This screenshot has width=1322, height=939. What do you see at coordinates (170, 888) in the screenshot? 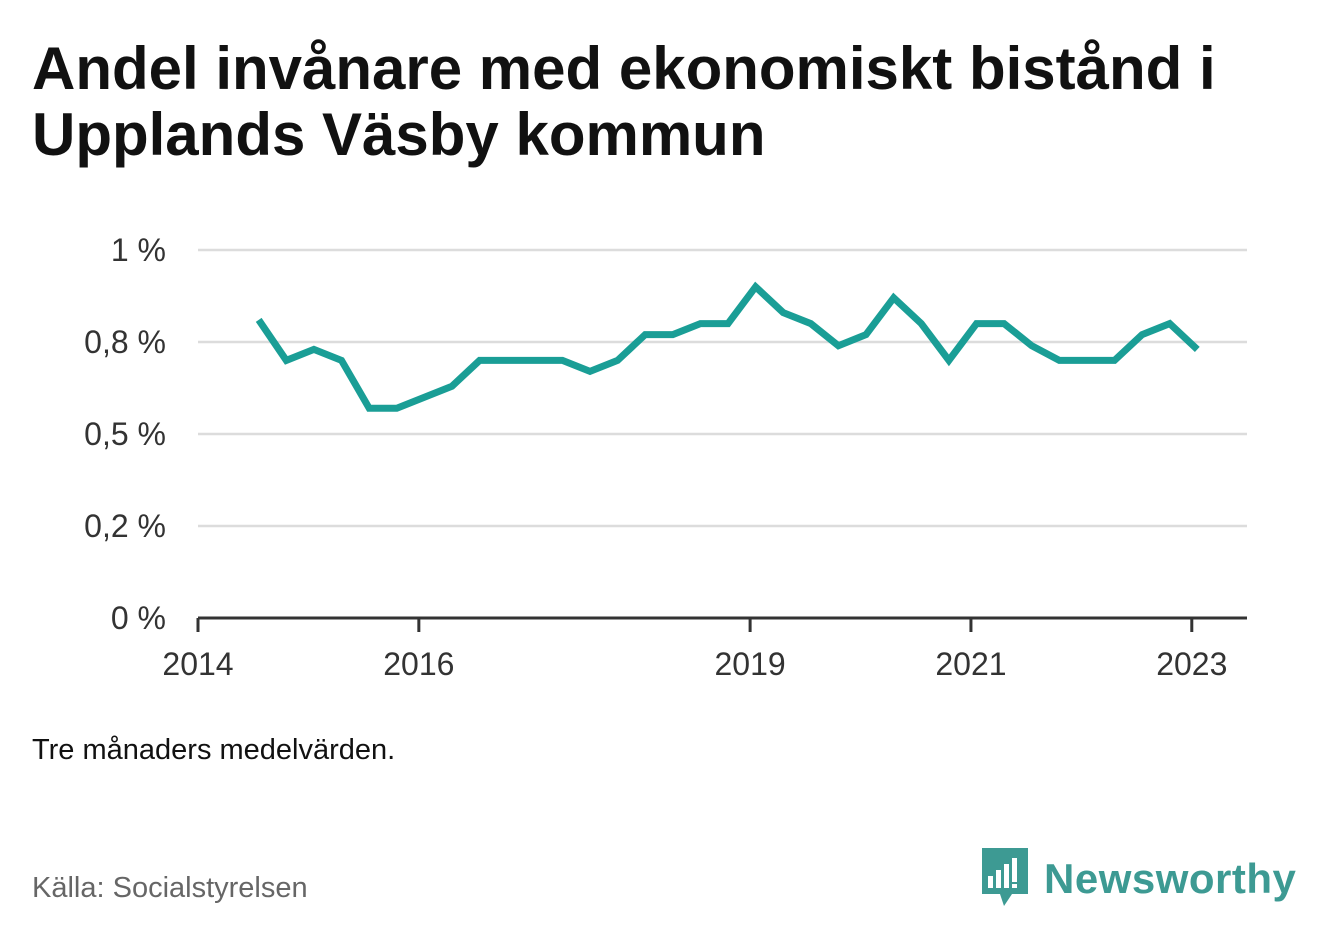
I see `source-label: Källa: Socialstyrelsen` at bounding box center [170, 888].